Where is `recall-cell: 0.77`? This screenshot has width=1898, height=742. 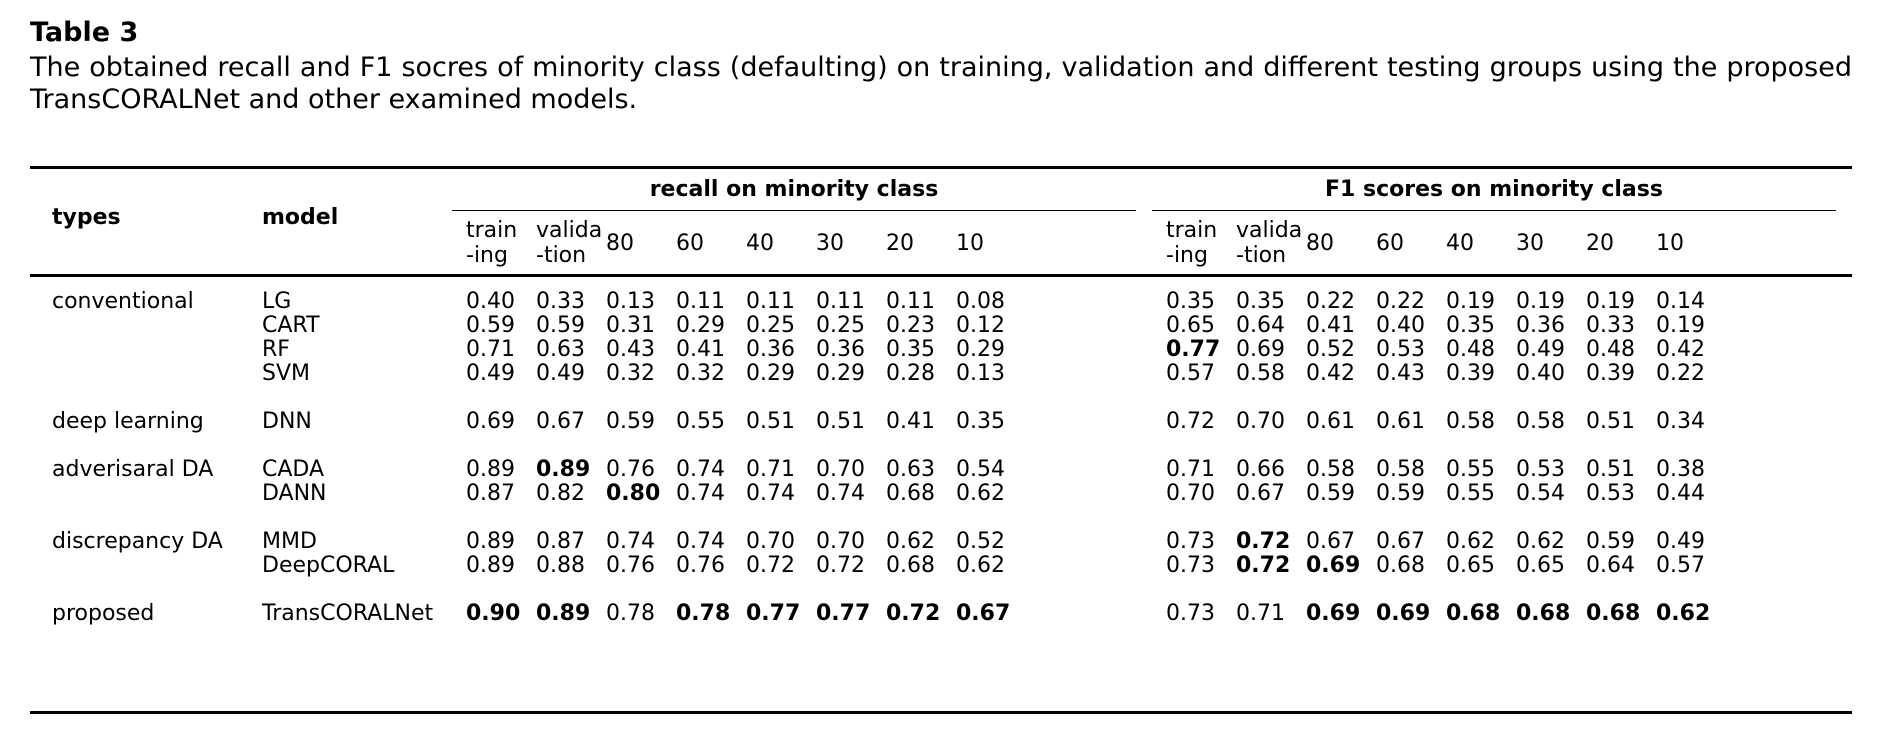 recall-cell: 0.77 is located at coordinates (773, 613).